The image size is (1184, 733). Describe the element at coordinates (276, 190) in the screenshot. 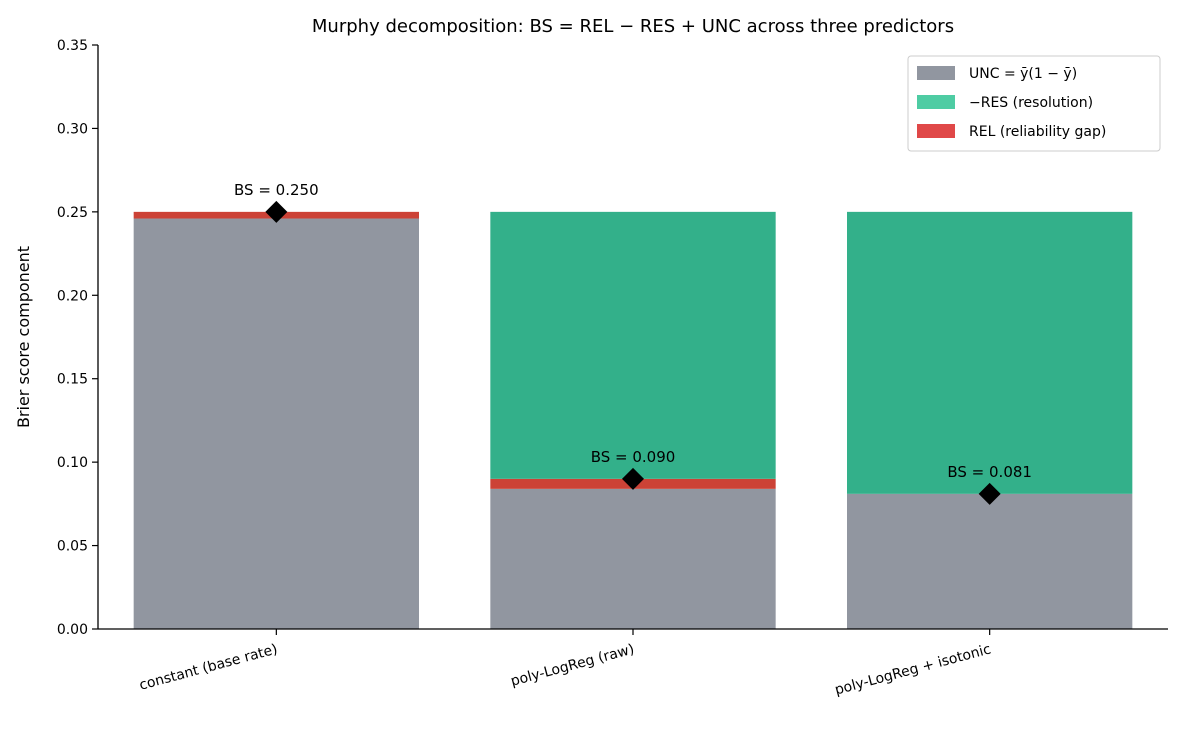

I see `bs-label: BS = 0.250` at that location.